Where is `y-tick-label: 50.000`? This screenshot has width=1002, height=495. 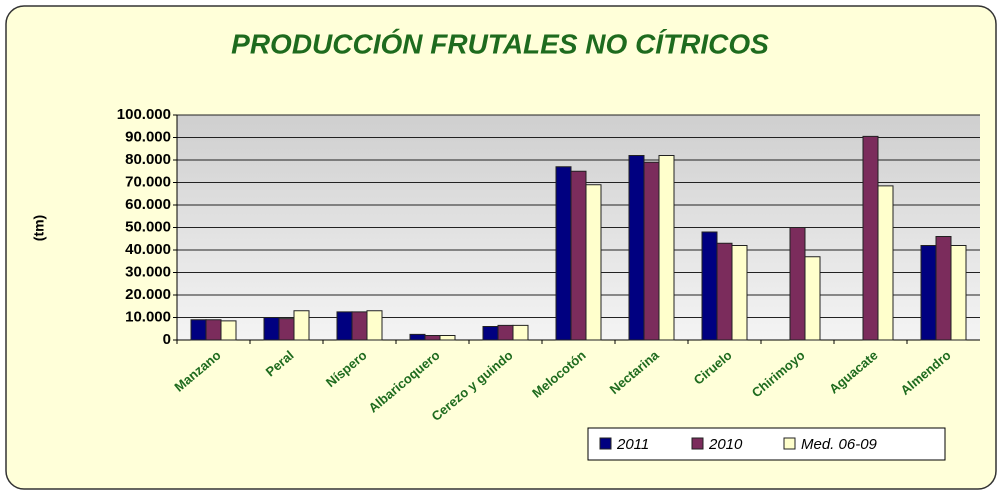
y-tick-label: 50.000 is located at coordinates (148, 226).